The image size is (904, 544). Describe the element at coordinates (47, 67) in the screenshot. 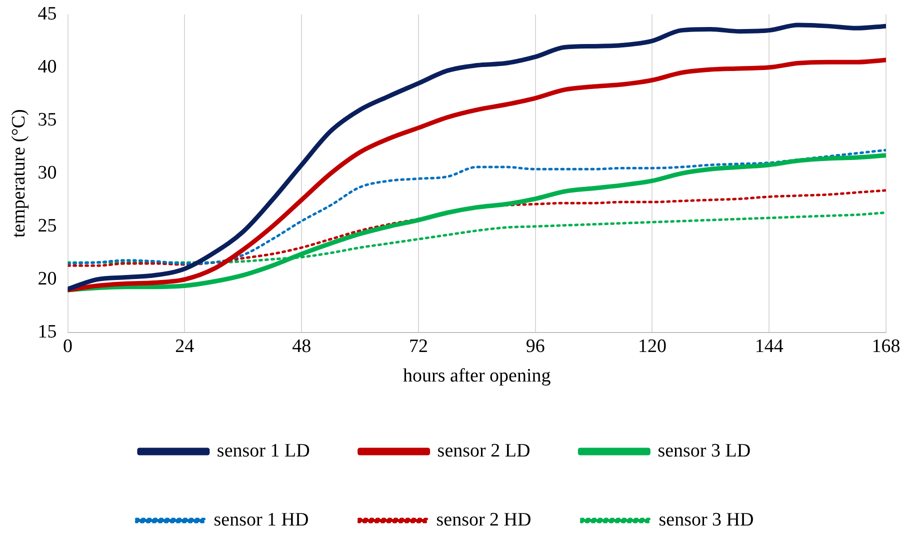

I see `y-tick-label: 40` at that location.